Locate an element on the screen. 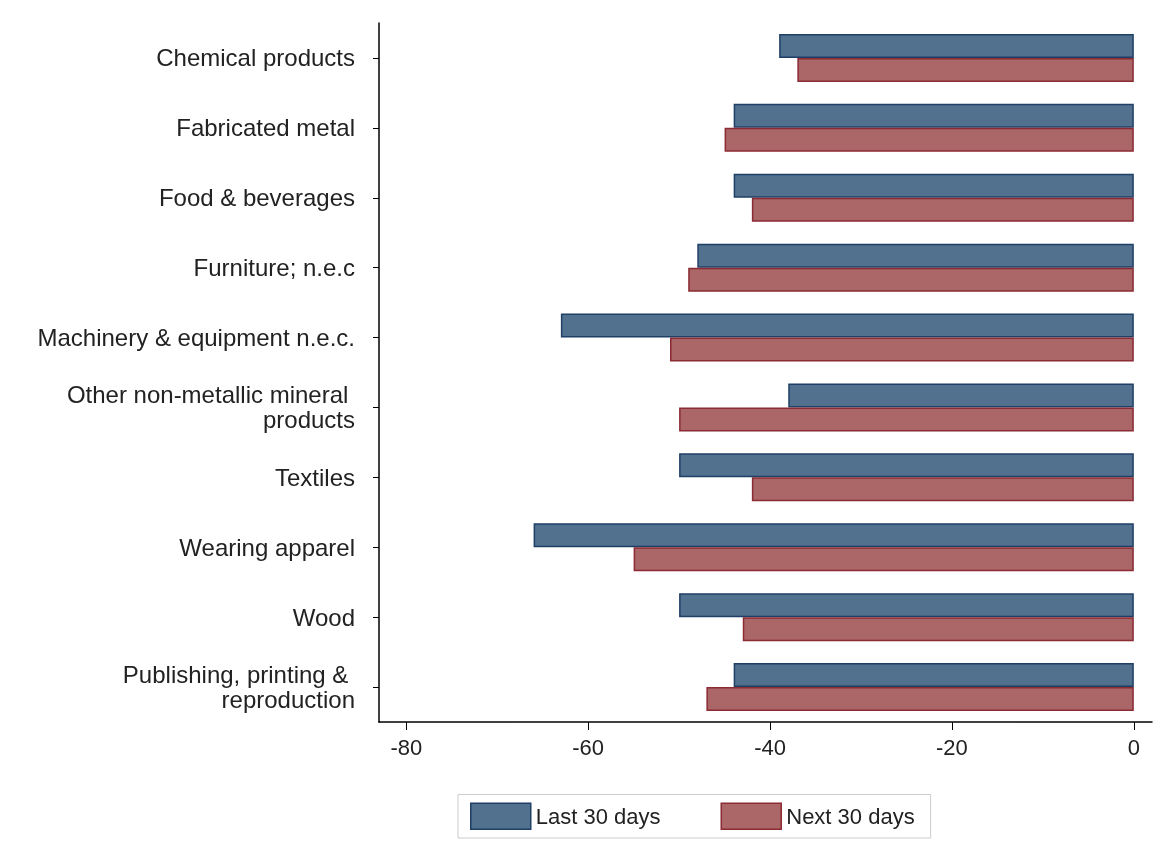  x-tick-label: -60 is located at coordinates (588, 747).